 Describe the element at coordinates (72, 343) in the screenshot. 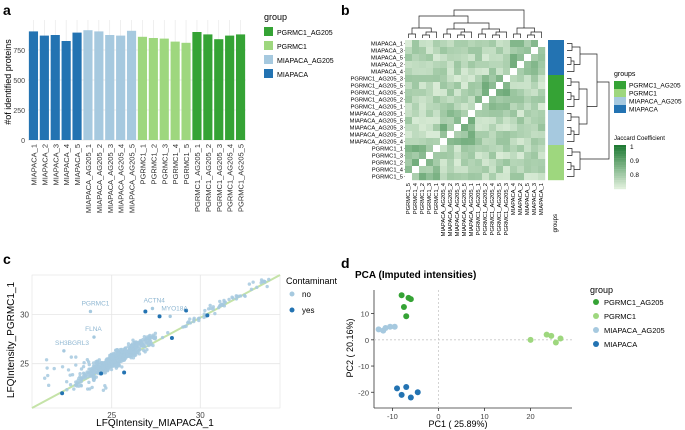

I see `panel-c-annotation-label: SH3BGRL3` at that location.